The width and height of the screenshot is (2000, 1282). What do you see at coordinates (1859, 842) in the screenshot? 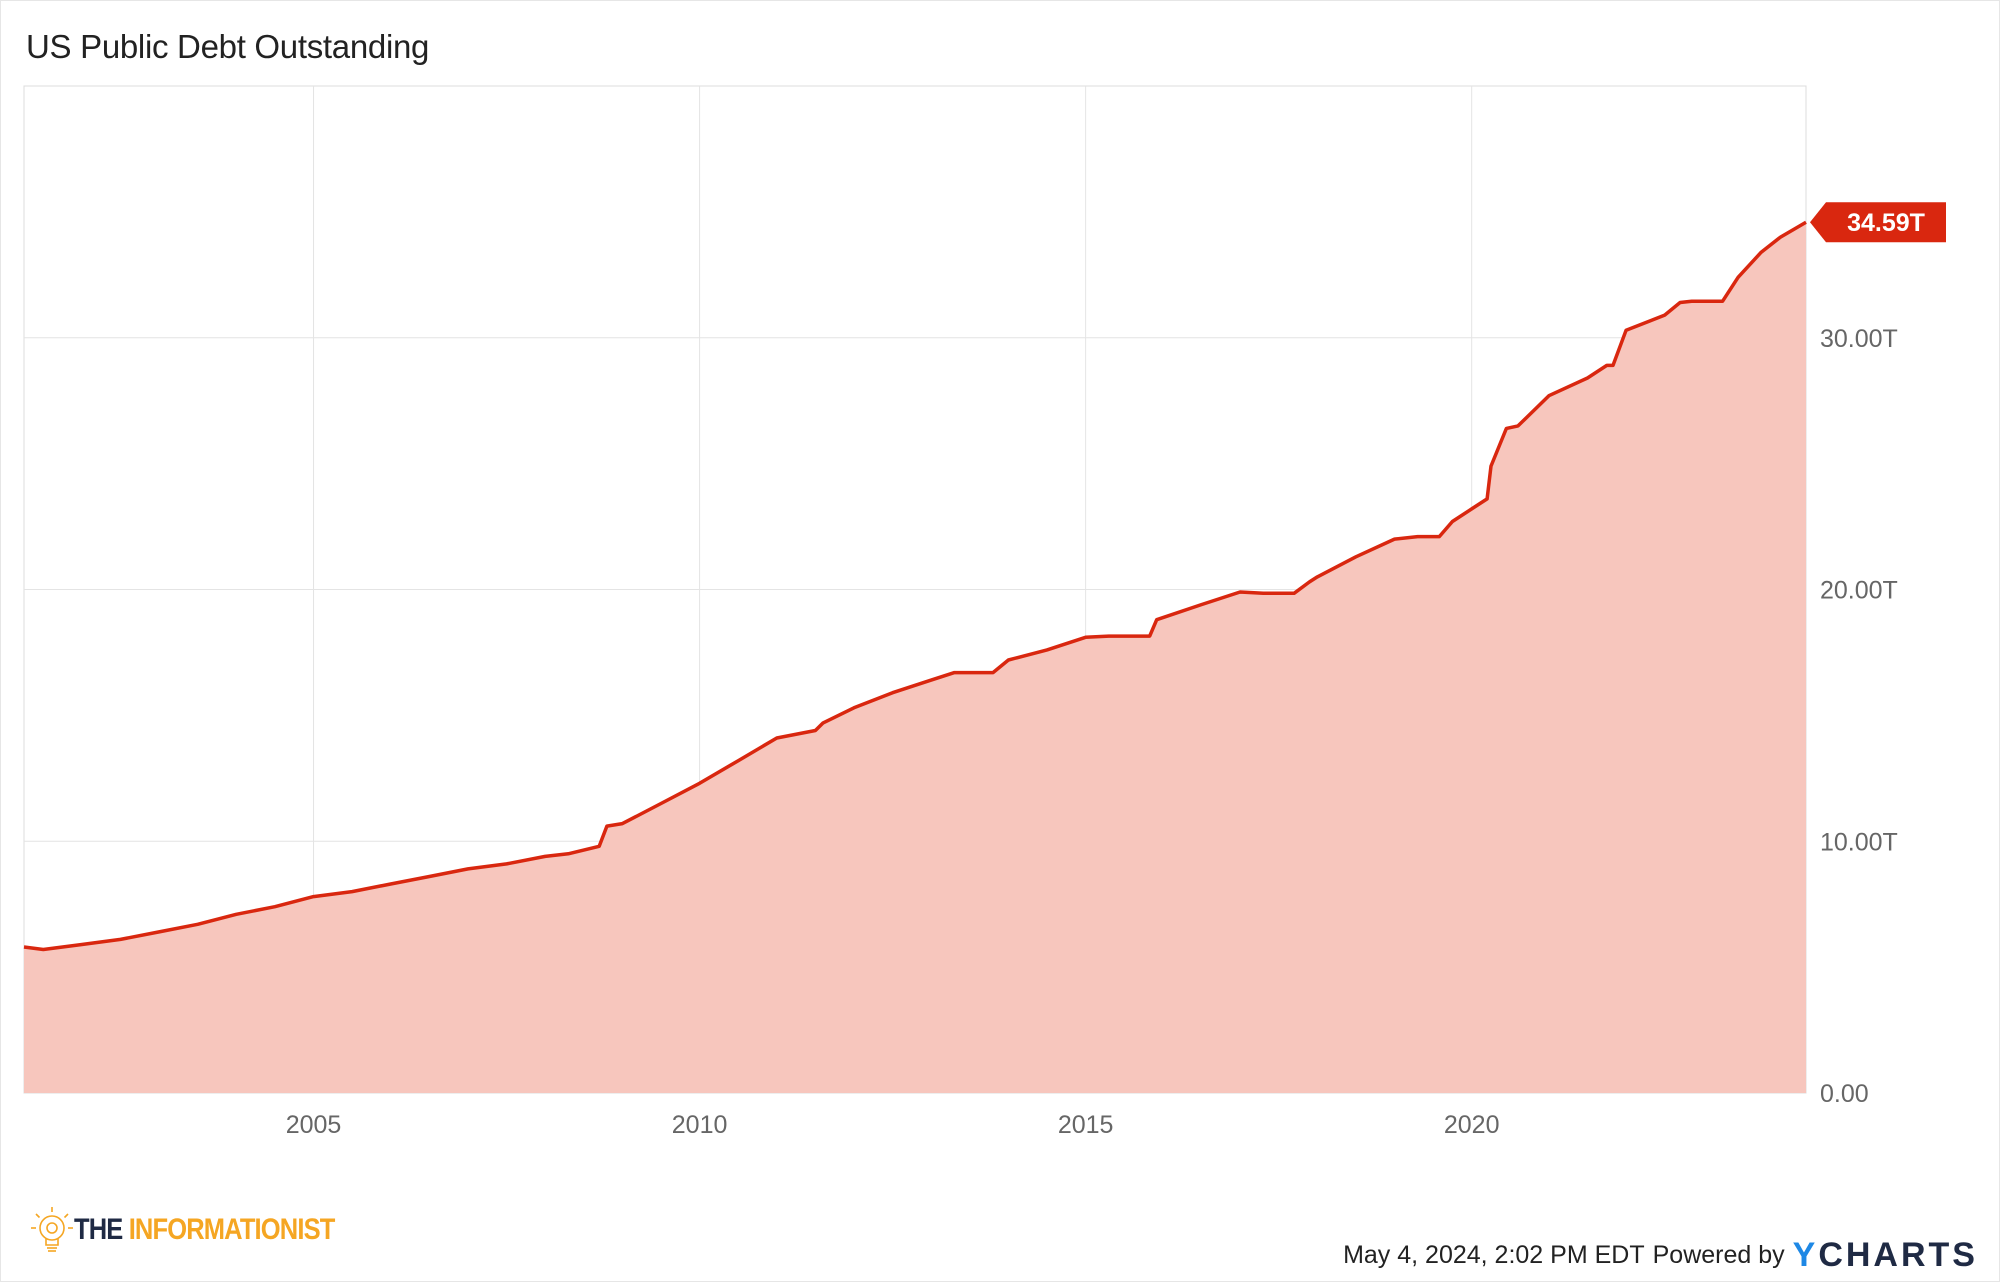
I see `y-tick-label: 10.00T` at bounding box center [1859, 842].